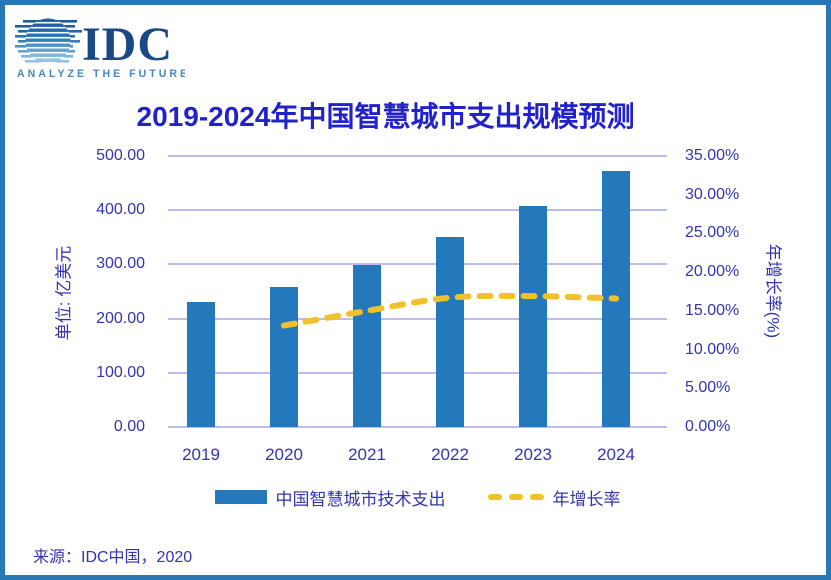  I want to click on legend-label-spending: 中国智慧城市技术支出, so click(360, 499).